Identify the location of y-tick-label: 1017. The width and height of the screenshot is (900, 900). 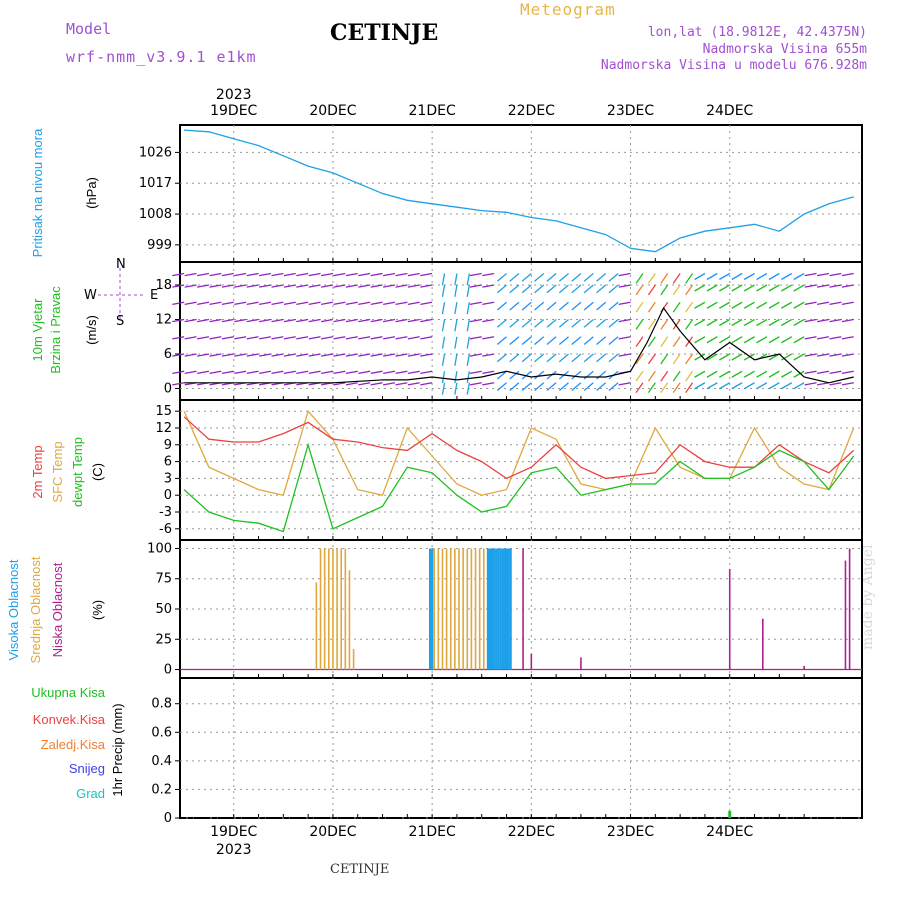
(155, 183).